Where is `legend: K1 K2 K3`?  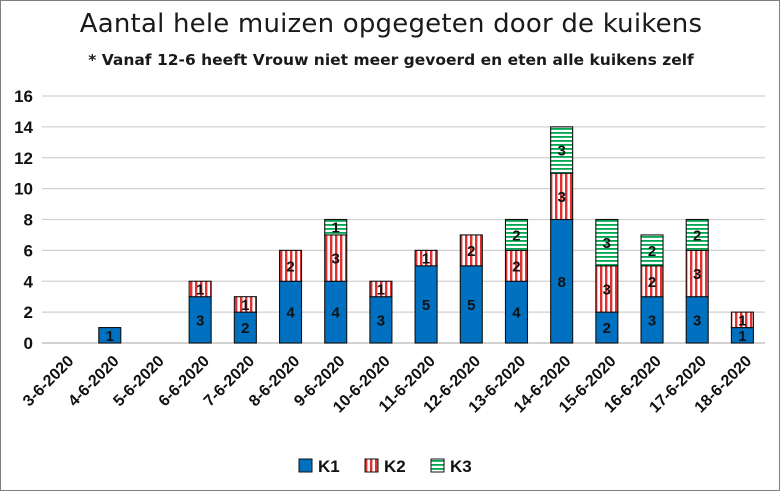 legend: K1 K2 K3 is located at coordinates (385, 466).